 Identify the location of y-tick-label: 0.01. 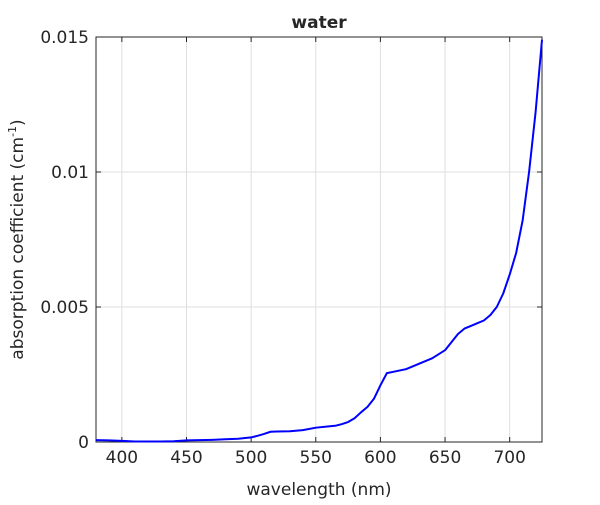
(70, 173).